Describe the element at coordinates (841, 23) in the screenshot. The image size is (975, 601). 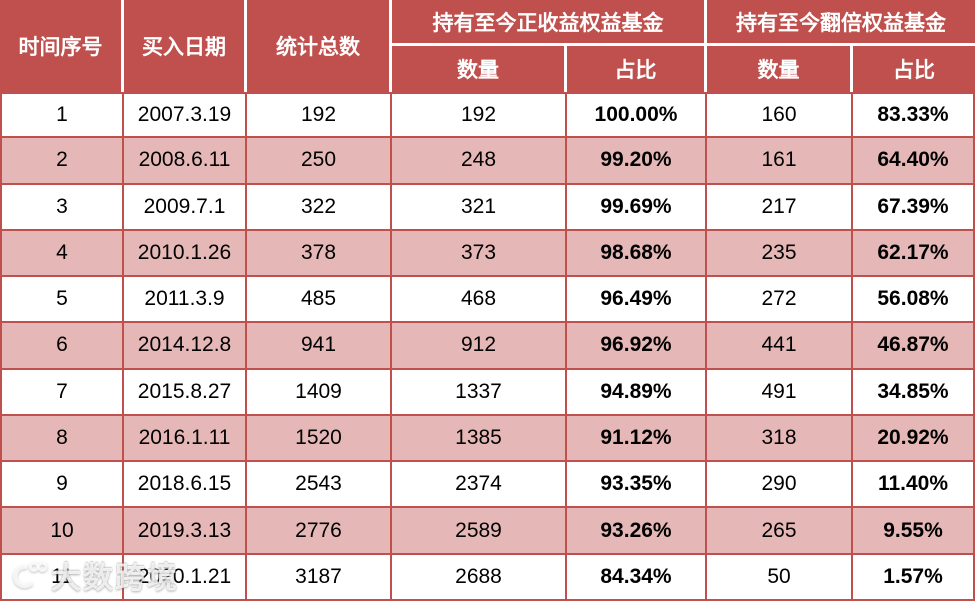
I see `header-group-doubled: 持有至今翻倍权益基金` at that location.